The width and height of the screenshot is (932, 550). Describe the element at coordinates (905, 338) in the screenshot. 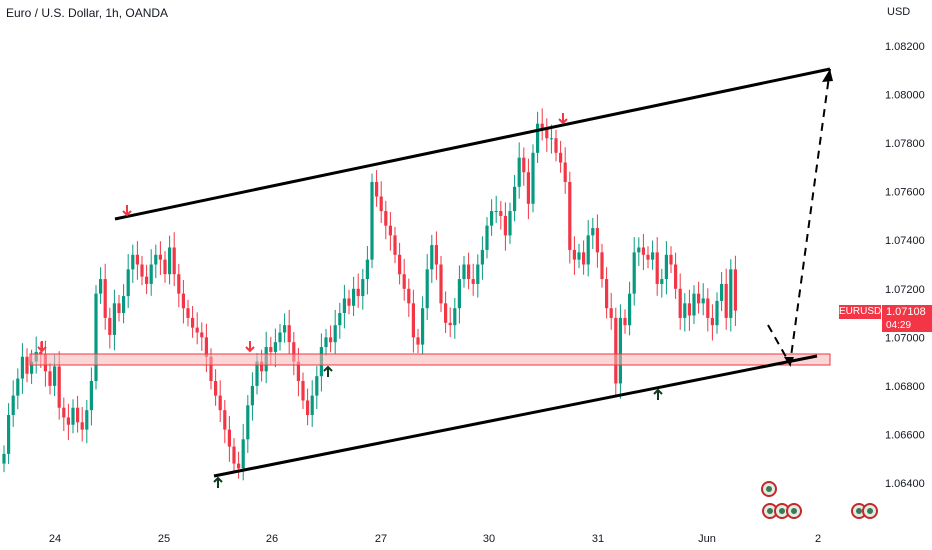

I see `y-tick-label: 1.07000` at that location.